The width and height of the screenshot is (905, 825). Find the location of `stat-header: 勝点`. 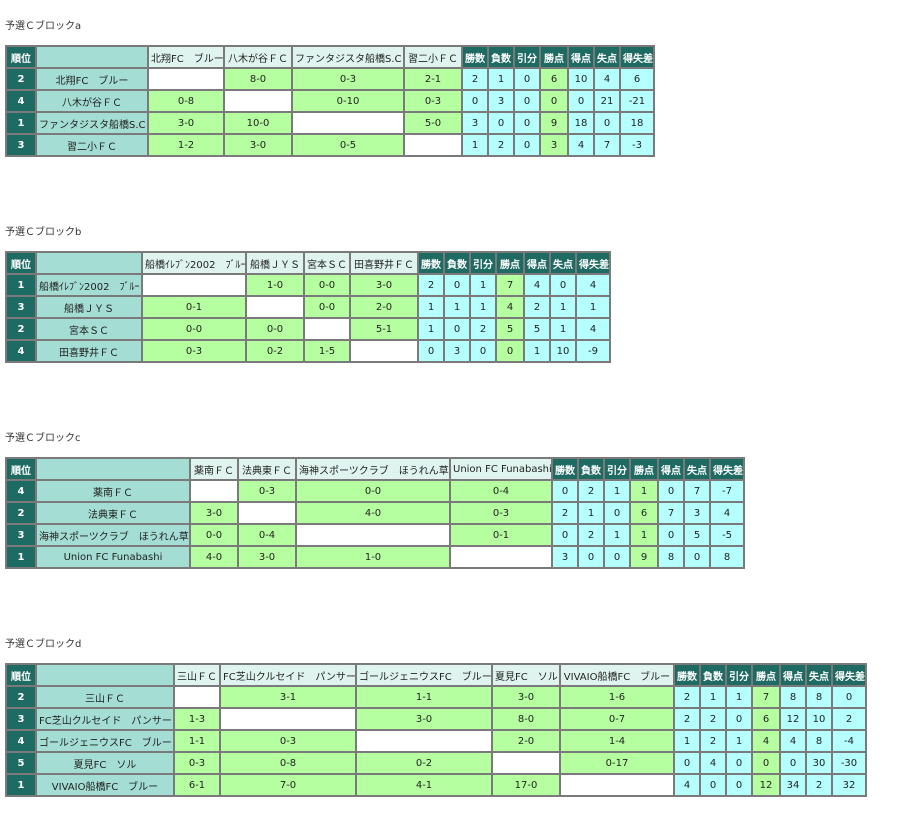

stat-header: 勝点 is located at coordinates (644, 469).